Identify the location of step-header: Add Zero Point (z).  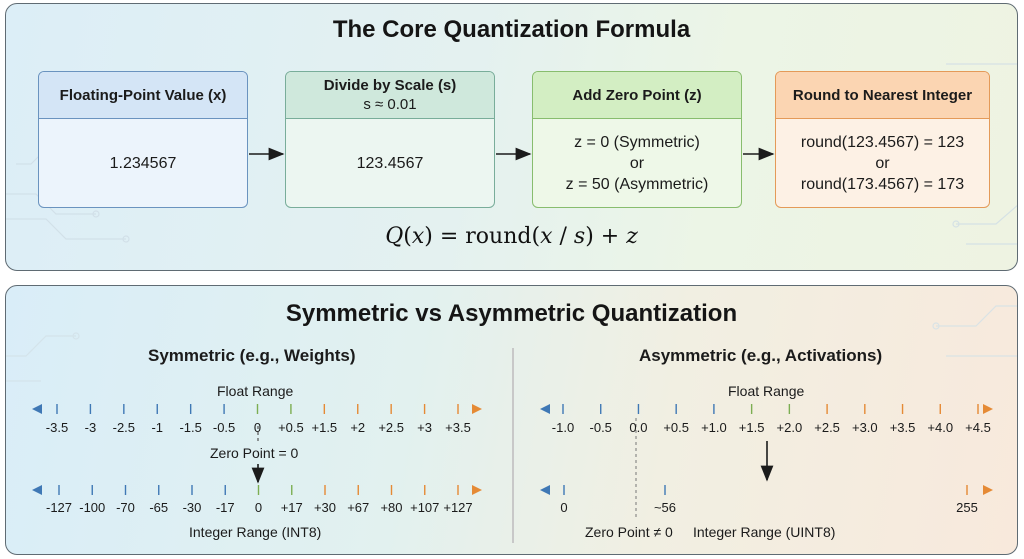
(637, 95).